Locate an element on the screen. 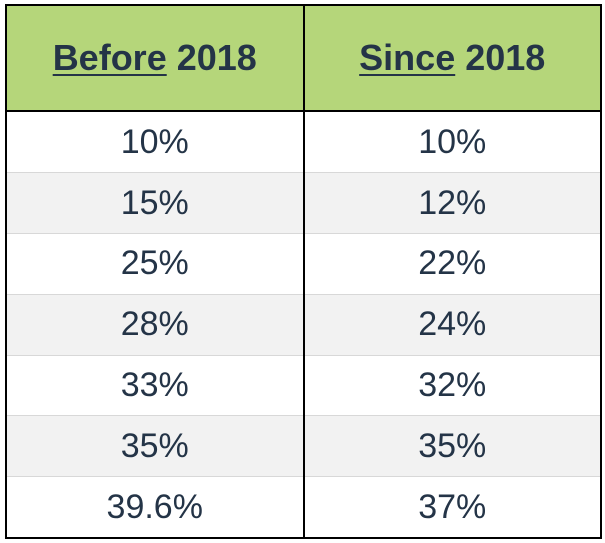 Image resolution: width=605 pixels, height=543 pixels. header-before-2018: Before 2018 is located at coordinates (156, 59).